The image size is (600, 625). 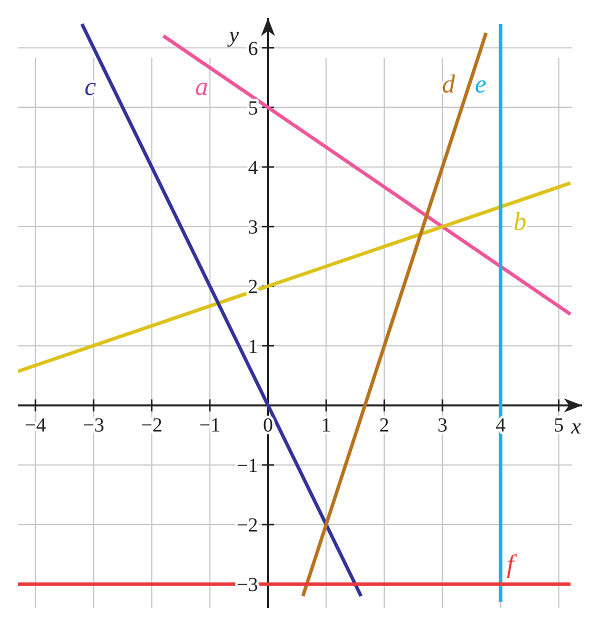 What do you see at coordinates (253, 49) in the screenshot?
I see `y-tick-label: 6` at bounding box center [253, 49].